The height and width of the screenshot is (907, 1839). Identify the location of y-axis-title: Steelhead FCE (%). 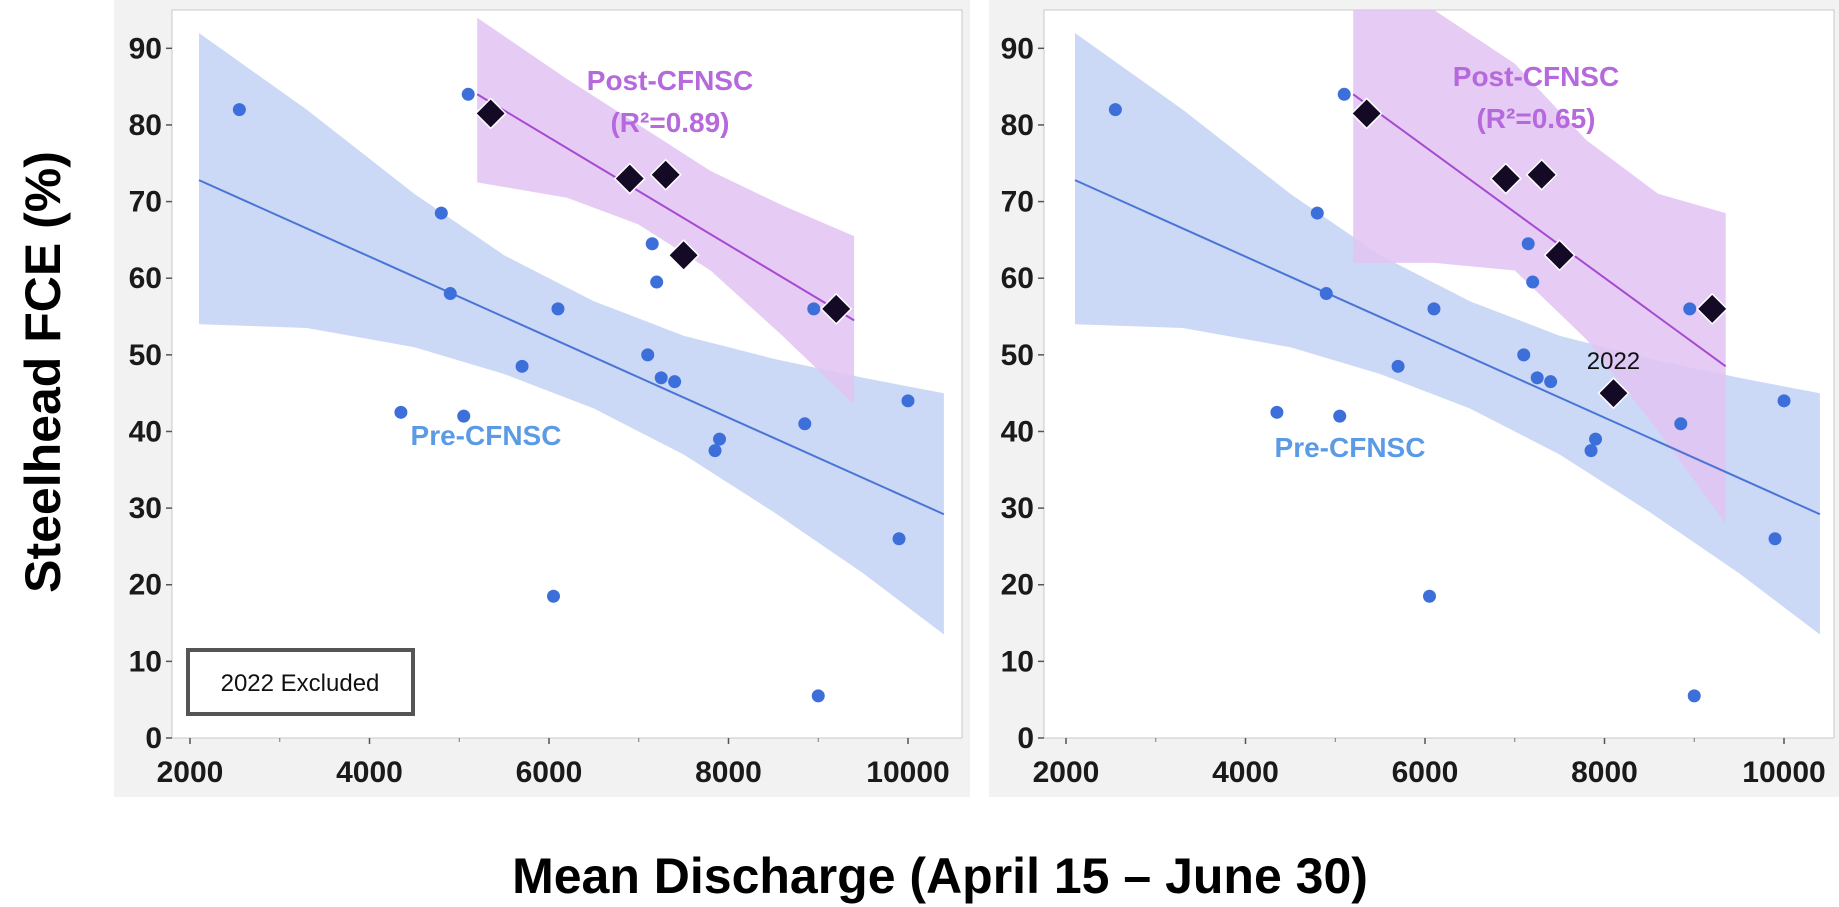
(43, 372).